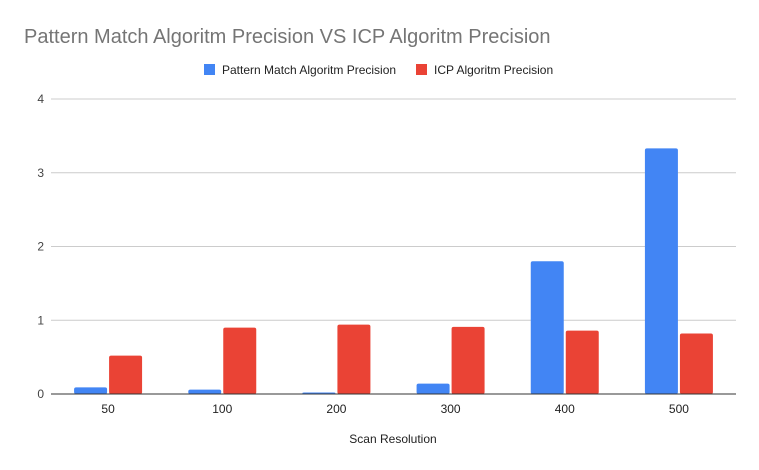  What do you see at coordinates (336, 409) in the screenshot?
I see `x-tick-label: 200` at bounding box center [336, 409].